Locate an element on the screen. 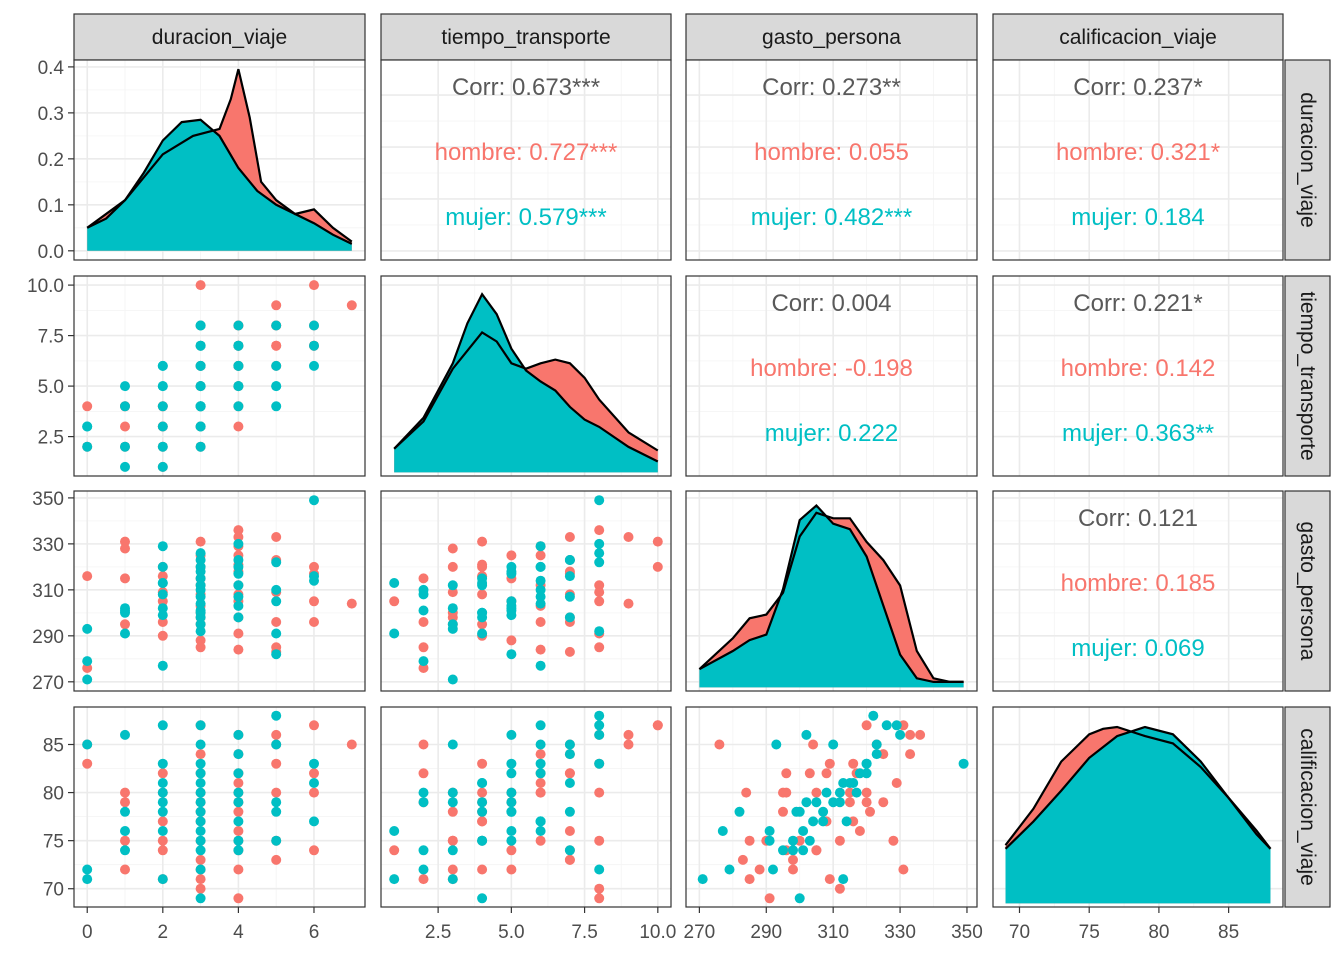  panel-calificacion_viaje-tiempo_transporte is located at coordinates (526, 807).